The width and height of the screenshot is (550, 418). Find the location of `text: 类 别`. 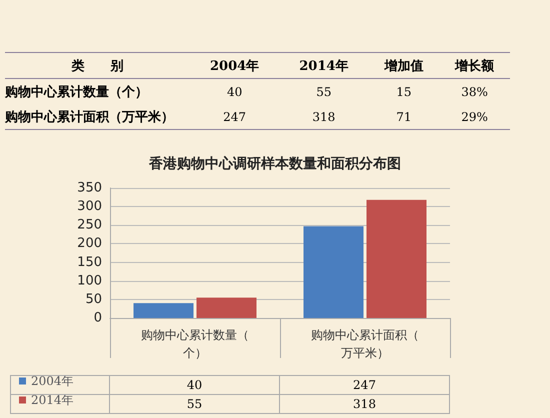

text: 类 别 is located at coordinates (97, 65).